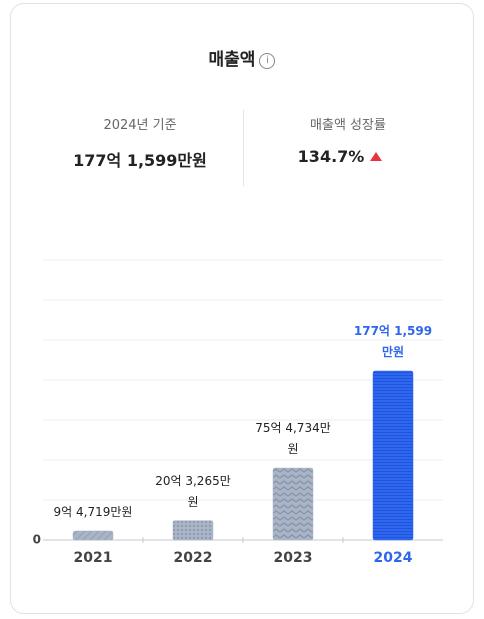 Image resolution: width=484 pixels, height=619 pixels. I want to click on value-label: 177억 1,599만원, so click(393, 341).